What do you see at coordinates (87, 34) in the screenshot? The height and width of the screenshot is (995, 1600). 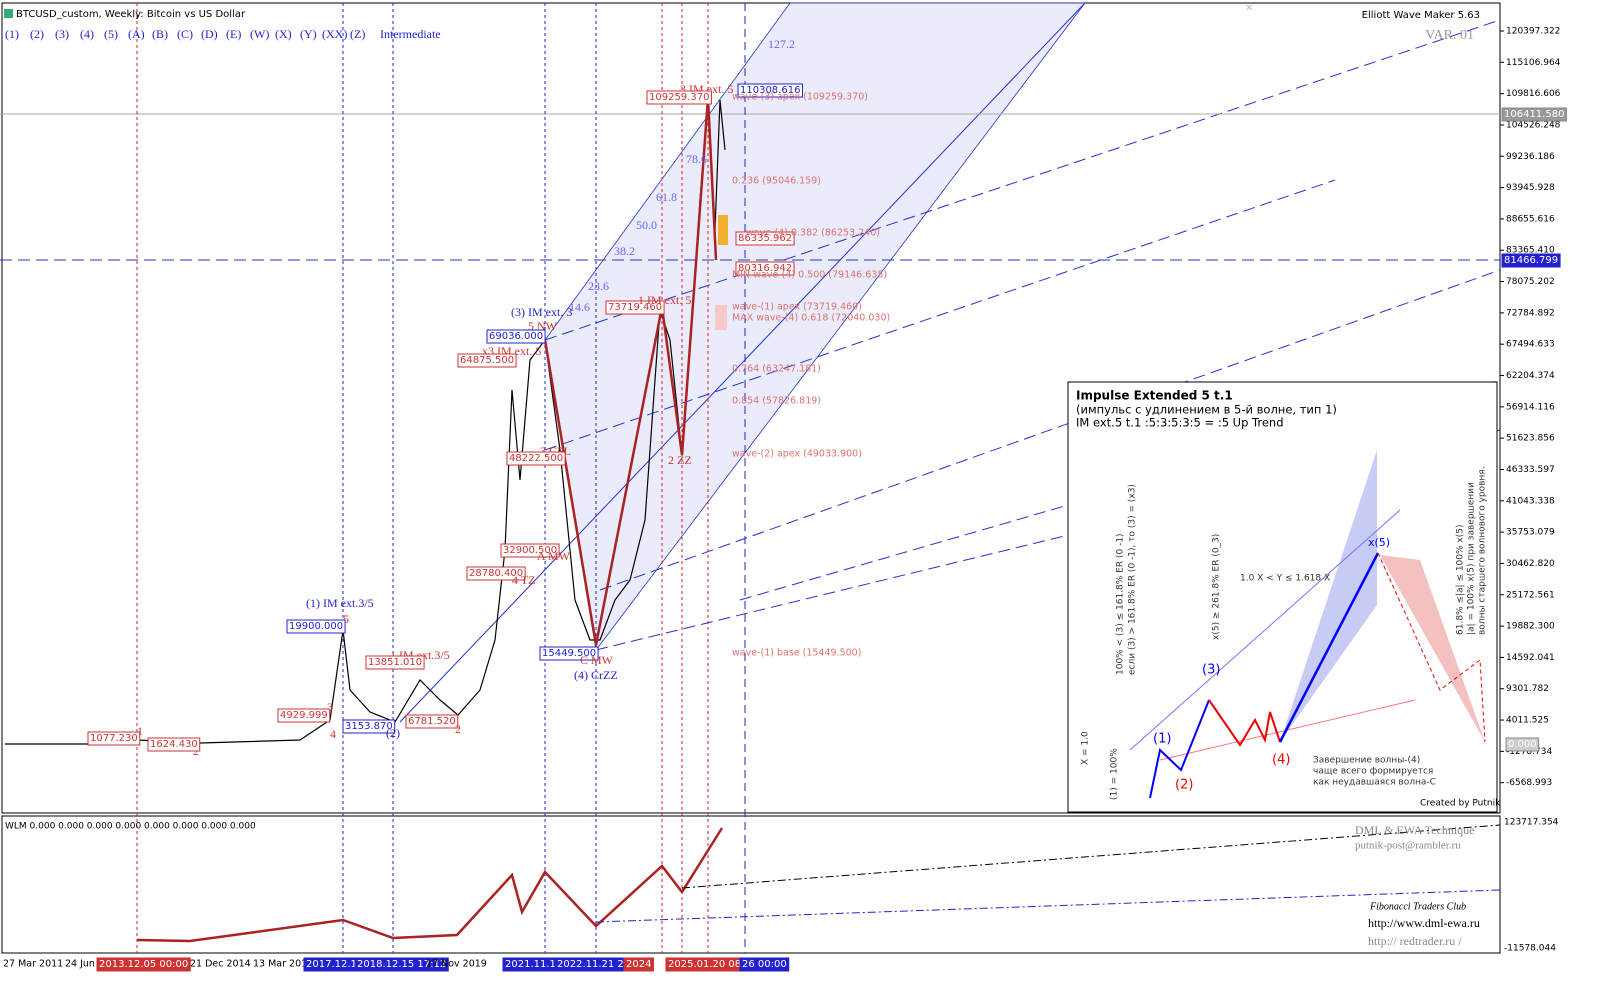 I see `wave-button: (4)` at bounding box center [87, 34].